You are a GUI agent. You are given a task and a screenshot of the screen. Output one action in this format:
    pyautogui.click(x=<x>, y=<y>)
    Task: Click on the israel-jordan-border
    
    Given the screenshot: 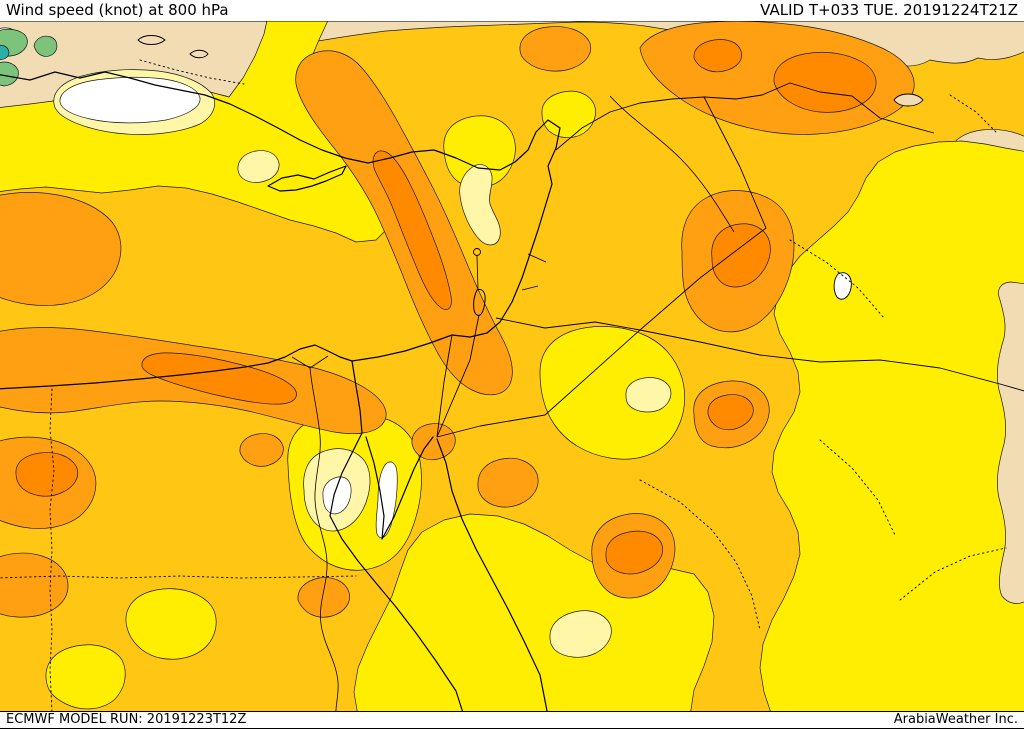 What is the action you would take?
    pyautogui.click(x=458, y=376)
    